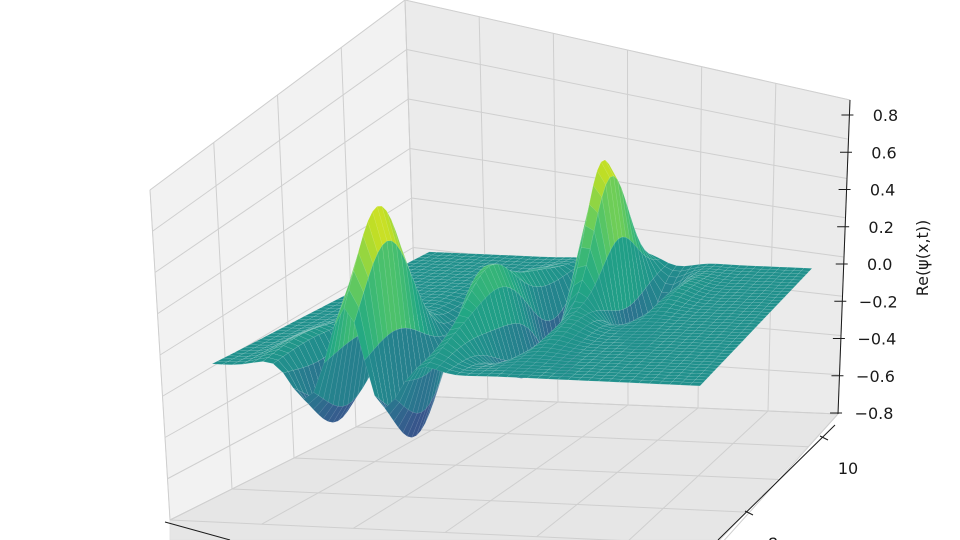 Image resolution: width=960 pixels, height=540 pixels. I want to click on z-tick-label: 0.2, so click(880, 227).